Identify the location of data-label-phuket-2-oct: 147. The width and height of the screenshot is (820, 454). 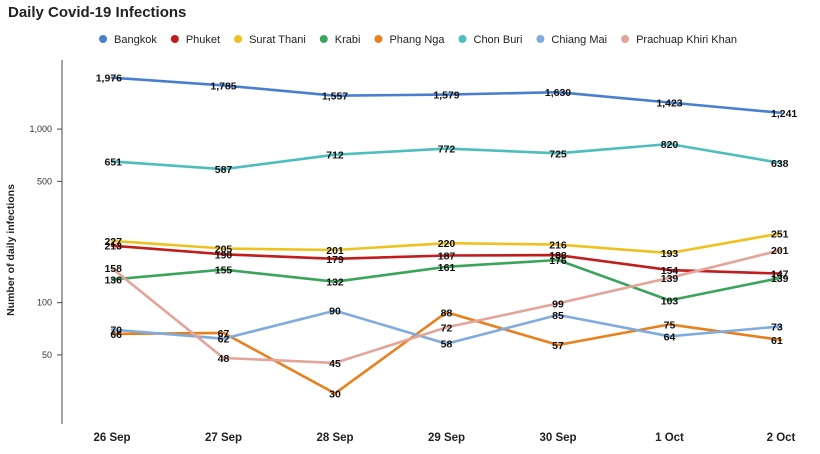
(780, 275).